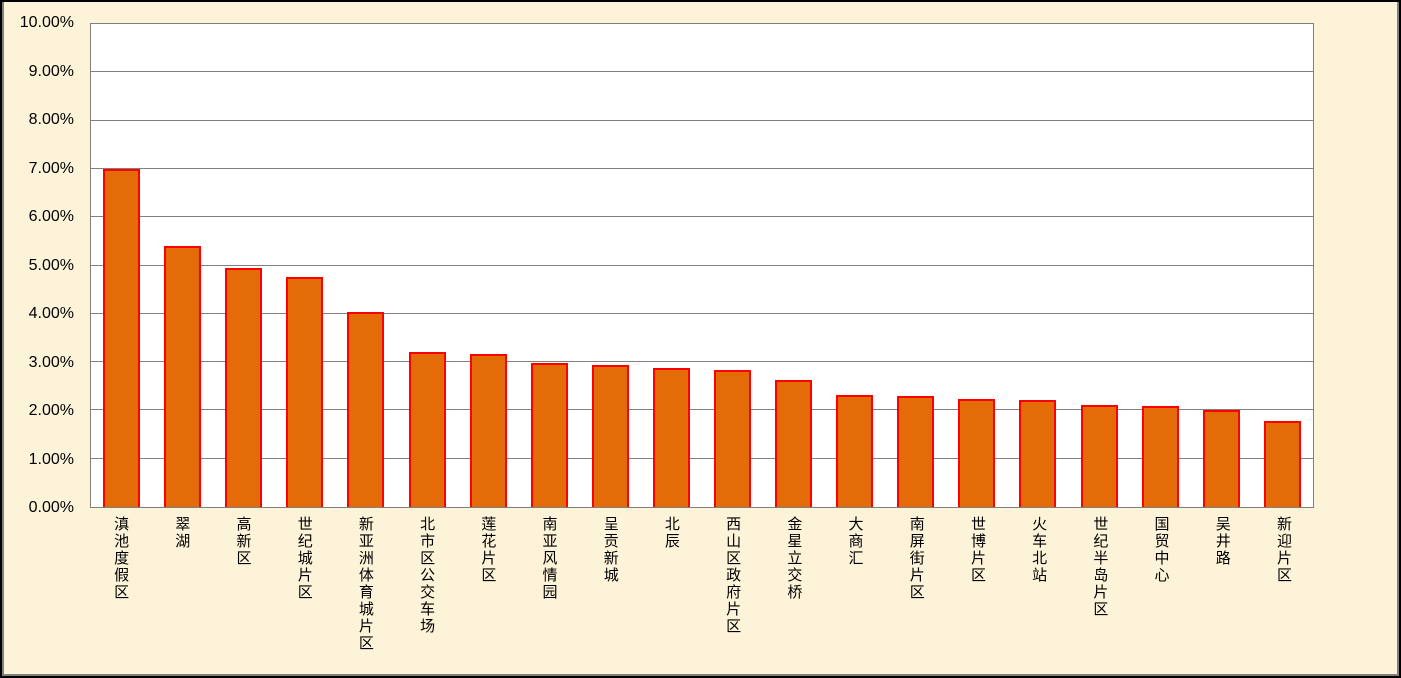 This screenshot has width=1401, height=678. I want to click on x-category-label: 国贸中心, so click(1161, 550).